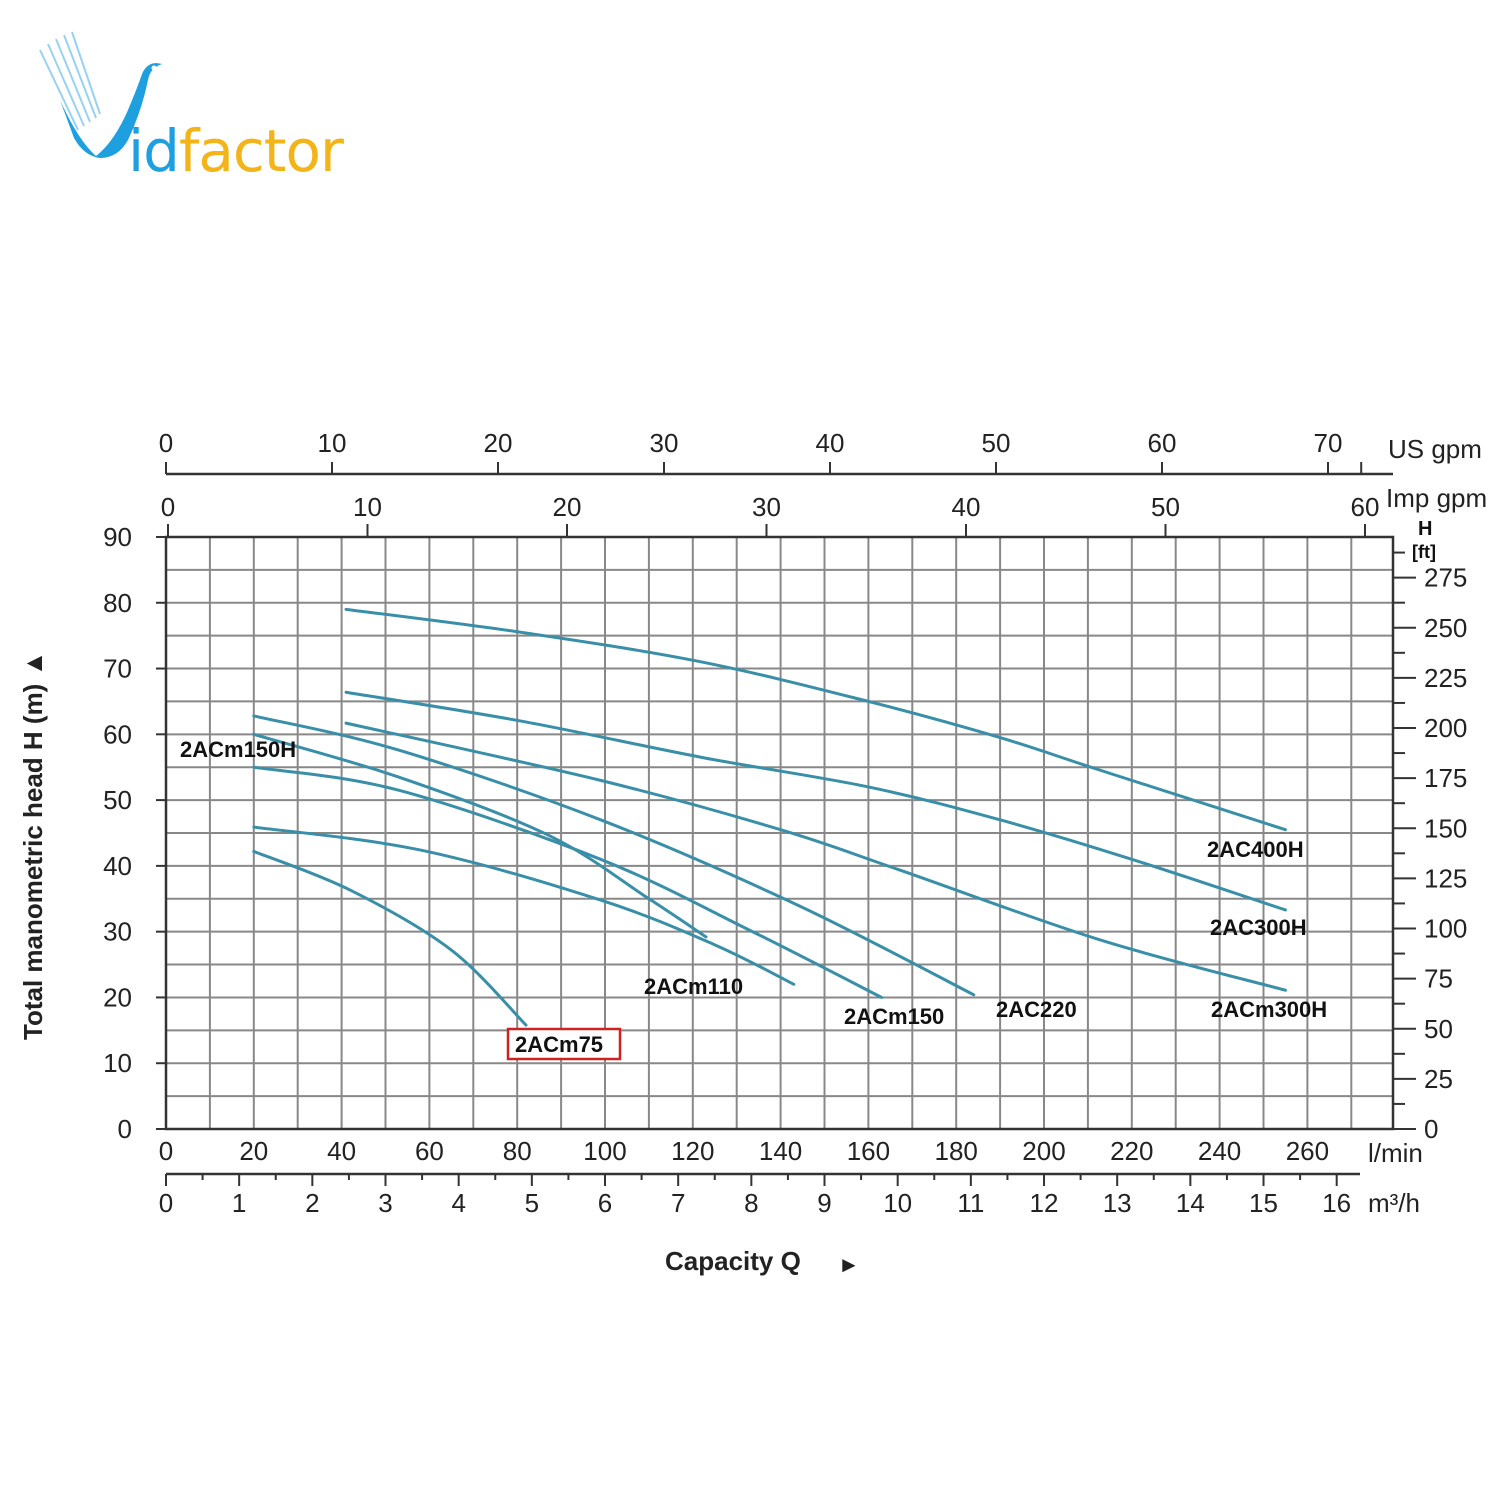 The height and width of the screenshot is (1500, 1500). Describe the element at coordinates (1269, 1009) in the screenshot. I see `label-2ACm300H: 2ACm300H` at that location.